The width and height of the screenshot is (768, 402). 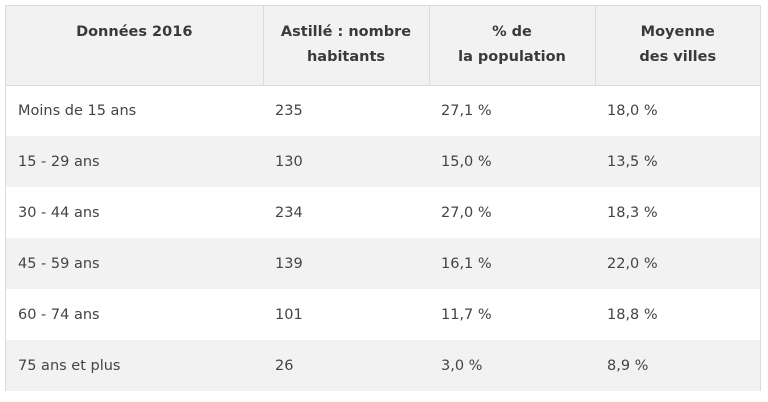 What do you see at coordinates (466, 212) in the screenshot?
I see `cell-pourcentage: 27,0 %` at bounding box center [466, 212].